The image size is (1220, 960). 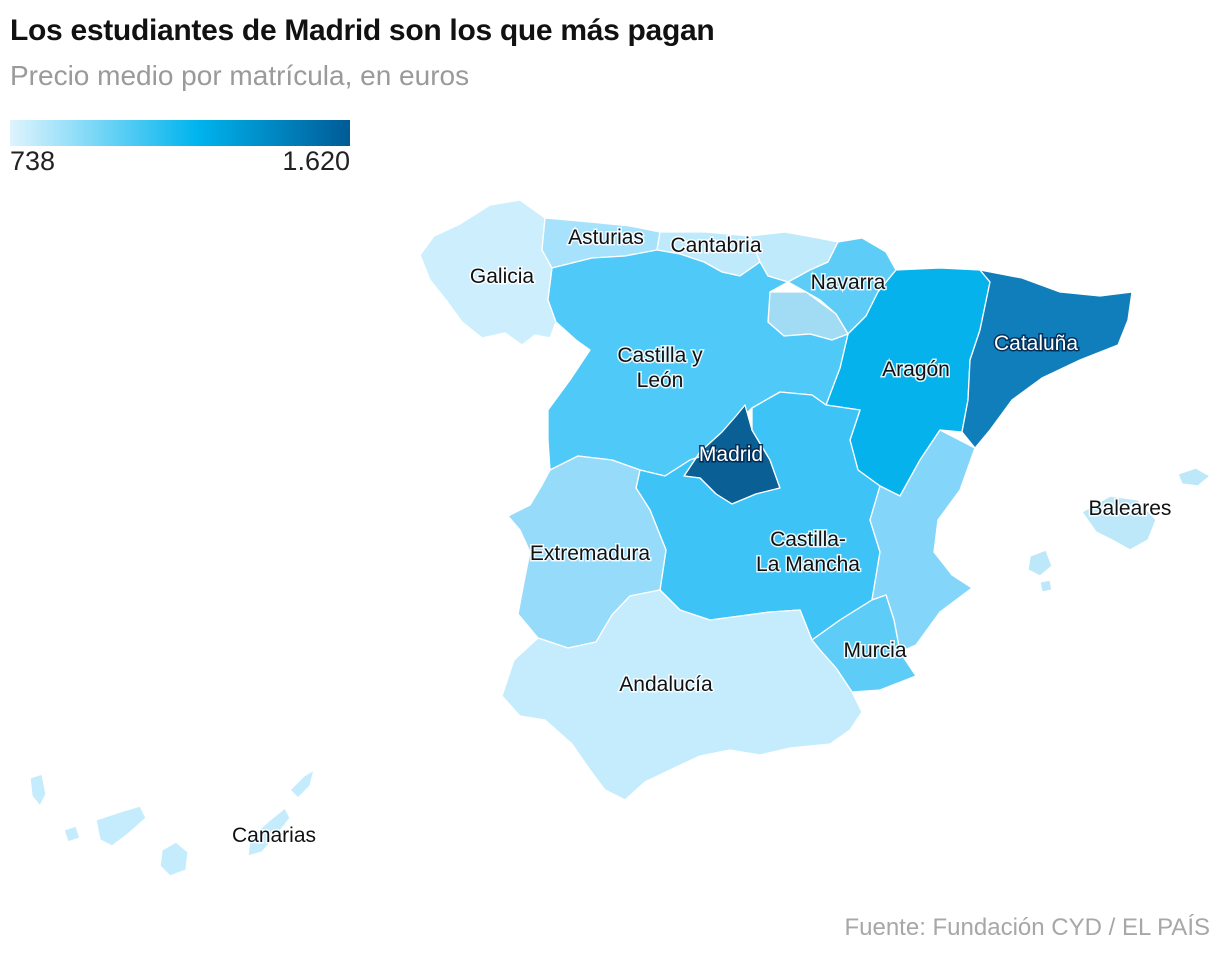 What do you see at coordinates (180, 133) in the screenshot?
I see `color-legend-bar` at bounding box center [180, 133].